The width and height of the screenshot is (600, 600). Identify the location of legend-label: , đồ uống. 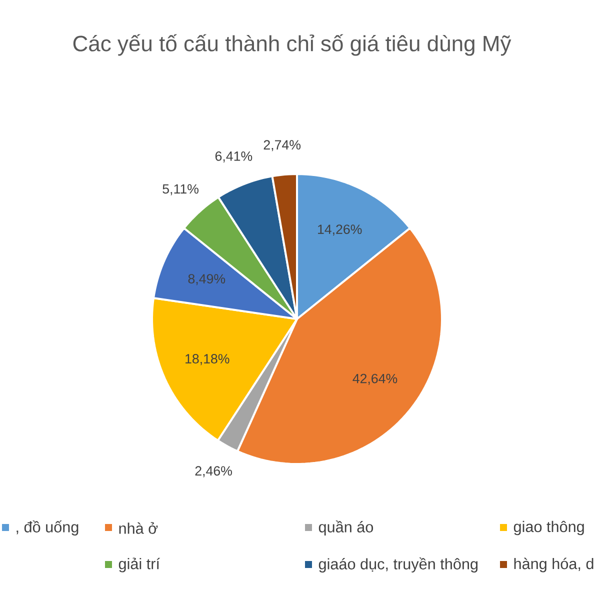
(47, 528).